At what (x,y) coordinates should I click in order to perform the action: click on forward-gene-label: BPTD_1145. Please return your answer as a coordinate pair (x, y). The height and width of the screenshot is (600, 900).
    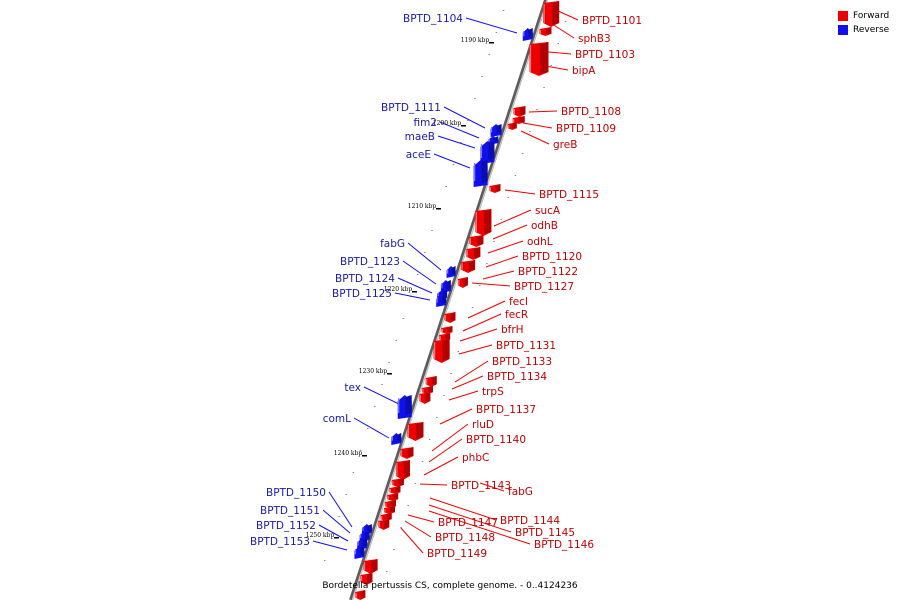
    Looking at the image, I should click on (545, 533).